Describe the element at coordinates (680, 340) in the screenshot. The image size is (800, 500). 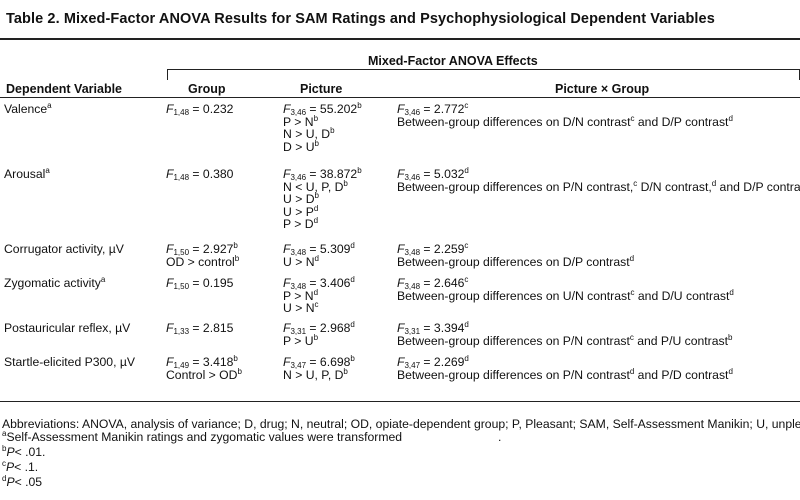
I see `contrast-text: and P/U contrast` at that location.